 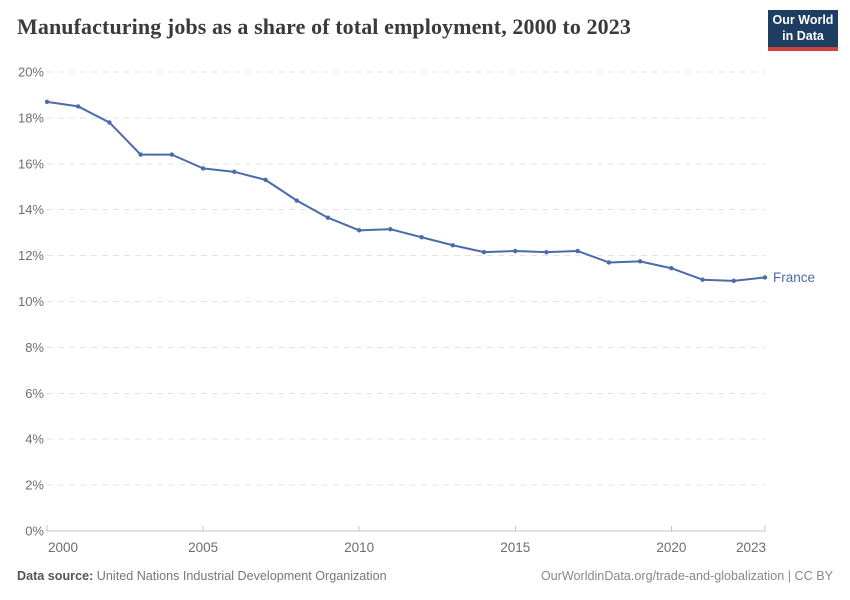 What do you see at coordinates (31, 72) in the screenshot?
I see `y-tick-label: 20%` at bounding box center [31, 72].